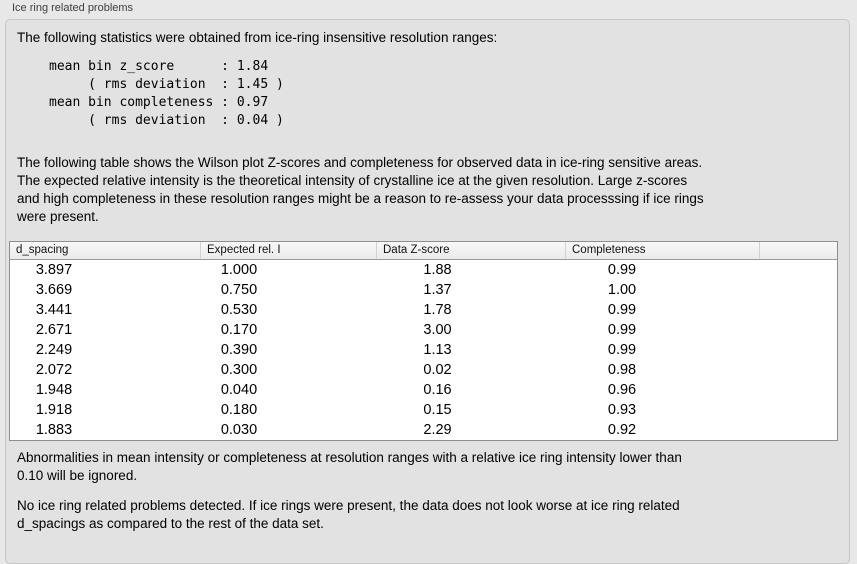 This screenshot has width=857, height=564. Describe the element at coordinates (54, 430) in the screenshot. I see `table-cell: 1.883` at that location.